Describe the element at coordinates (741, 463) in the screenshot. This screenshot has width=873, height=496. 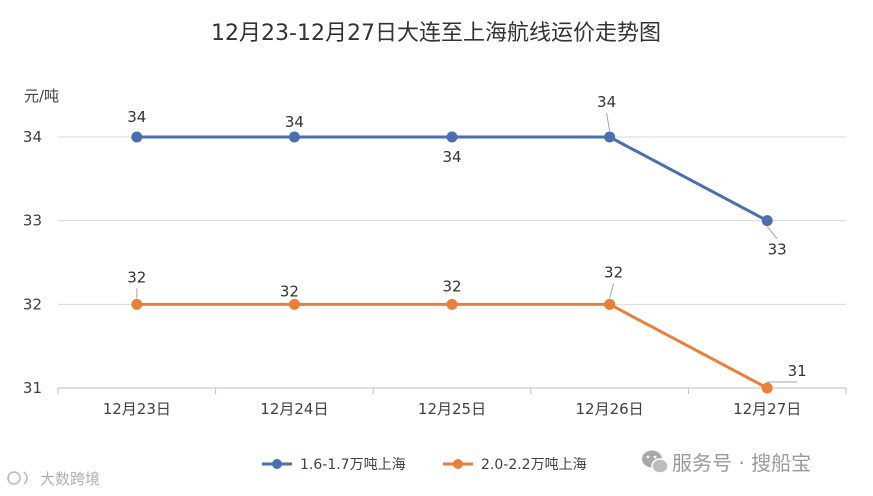
I see `watermark-text: 服务号 · 搜船宝` at that location.